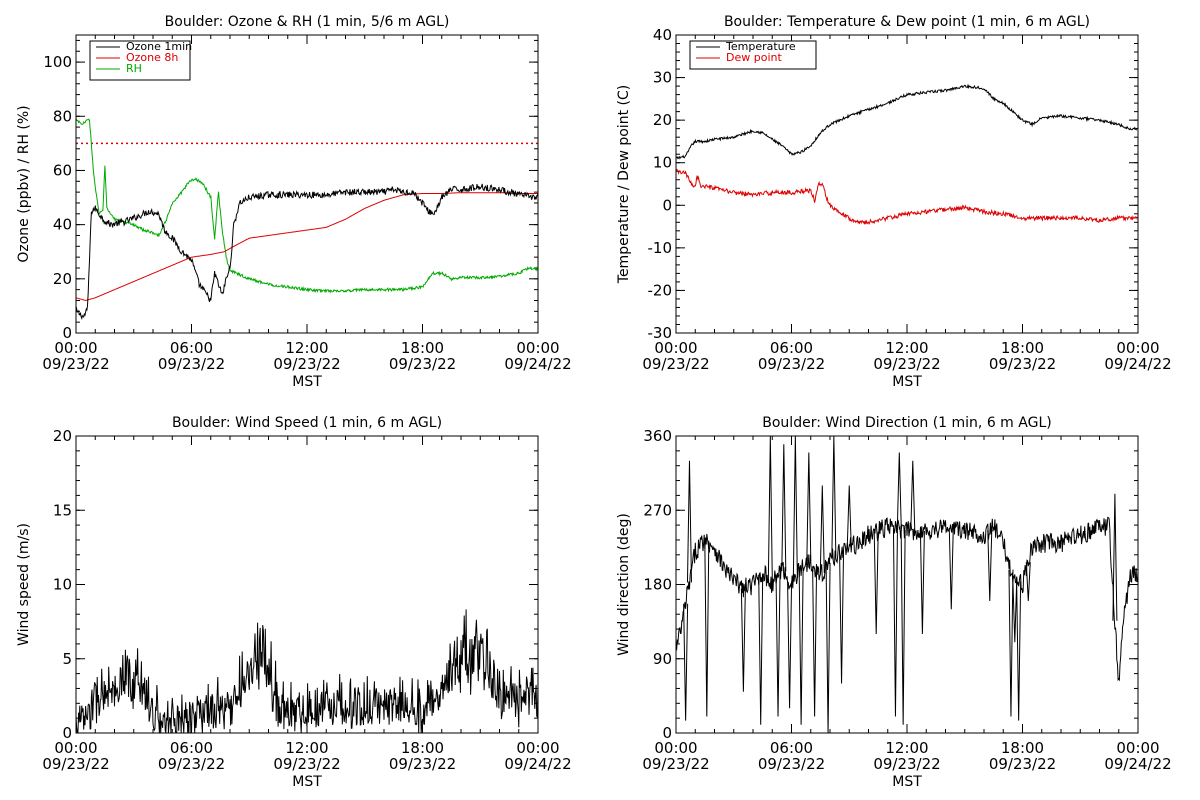 The width and height of the screenshot is (1200, 800). Describe the element at coordinates (657, 585) in the screenshot. I see `y-tick-label: 180` at that location.